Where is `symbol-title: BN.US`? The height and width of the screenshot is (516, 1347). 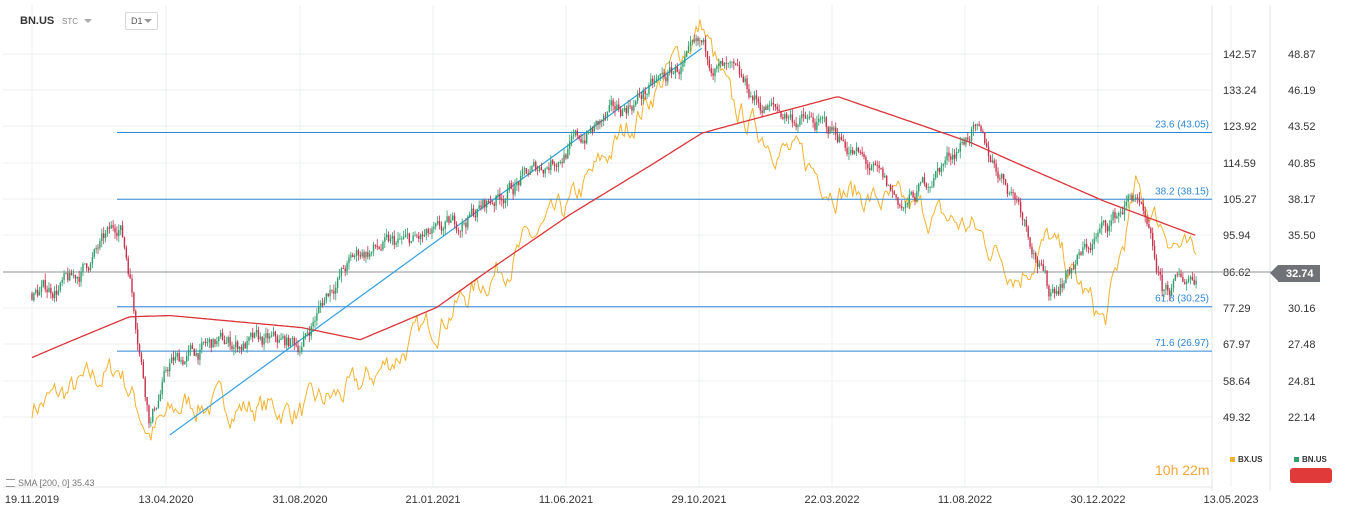 symbol-title: BN.US is located at coordinates (37, 21).